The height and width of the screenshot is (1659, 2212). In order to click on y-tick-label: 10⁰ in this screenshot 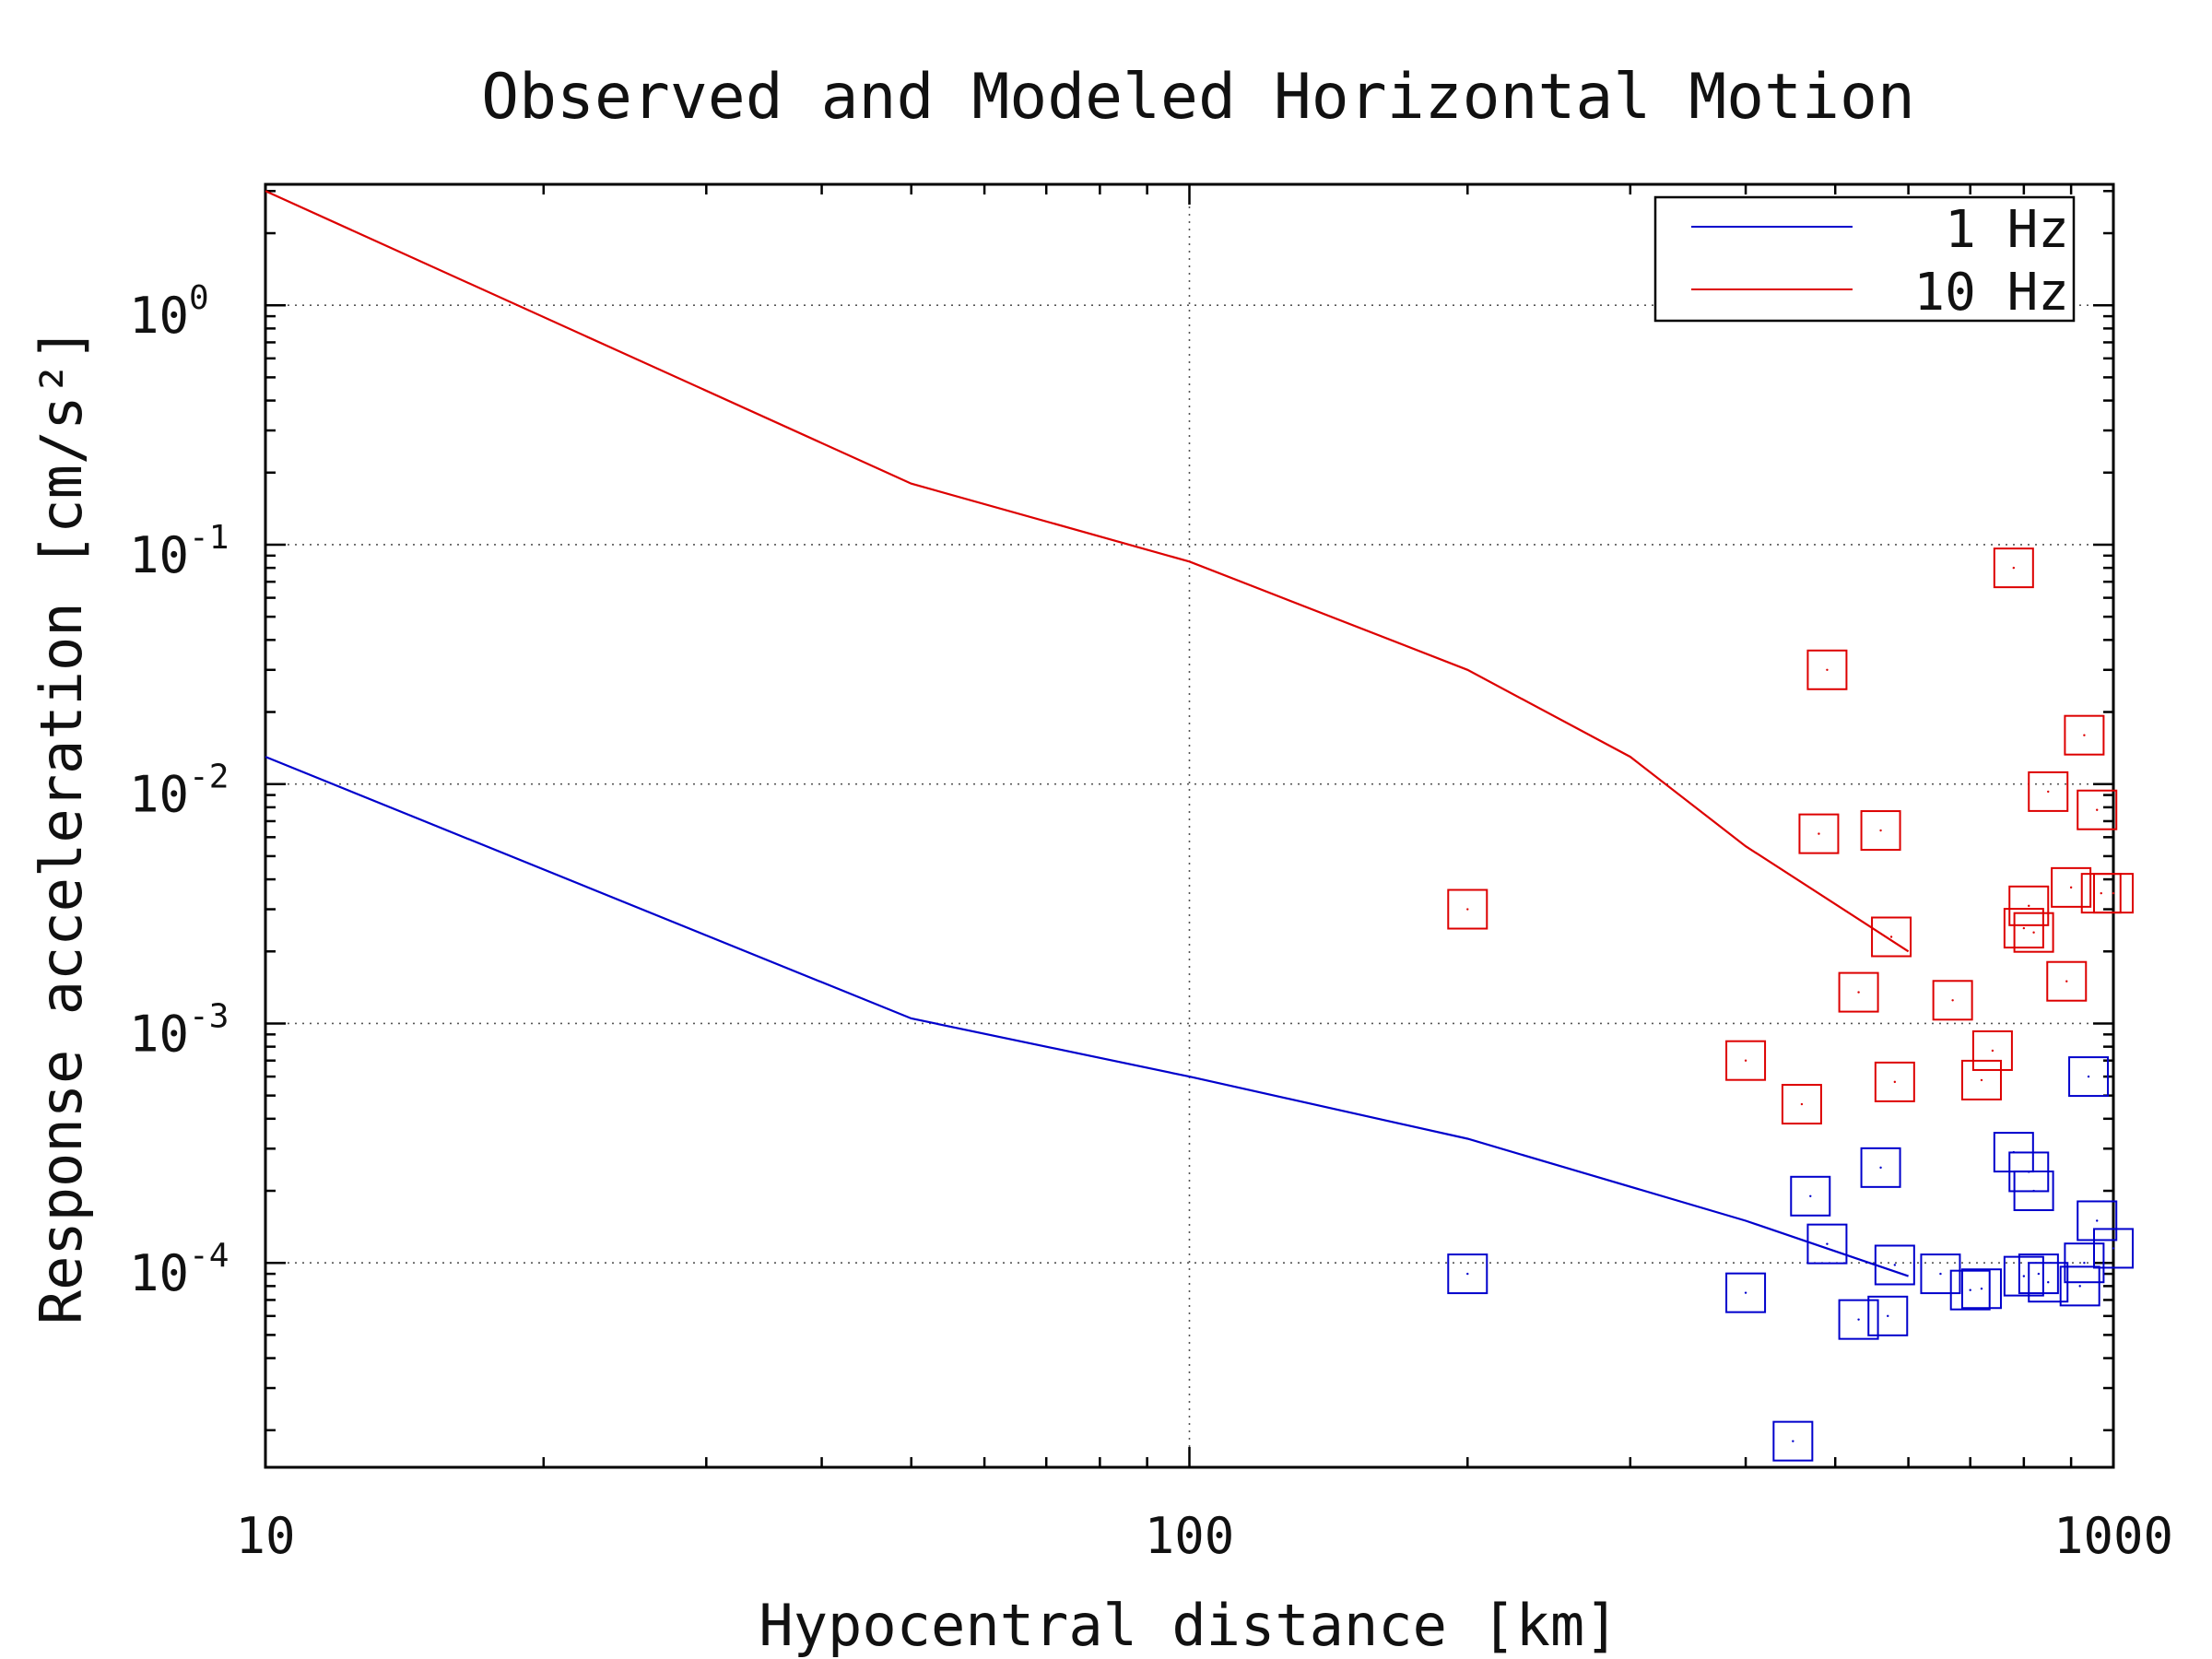, I will do `click(169, 312)`.